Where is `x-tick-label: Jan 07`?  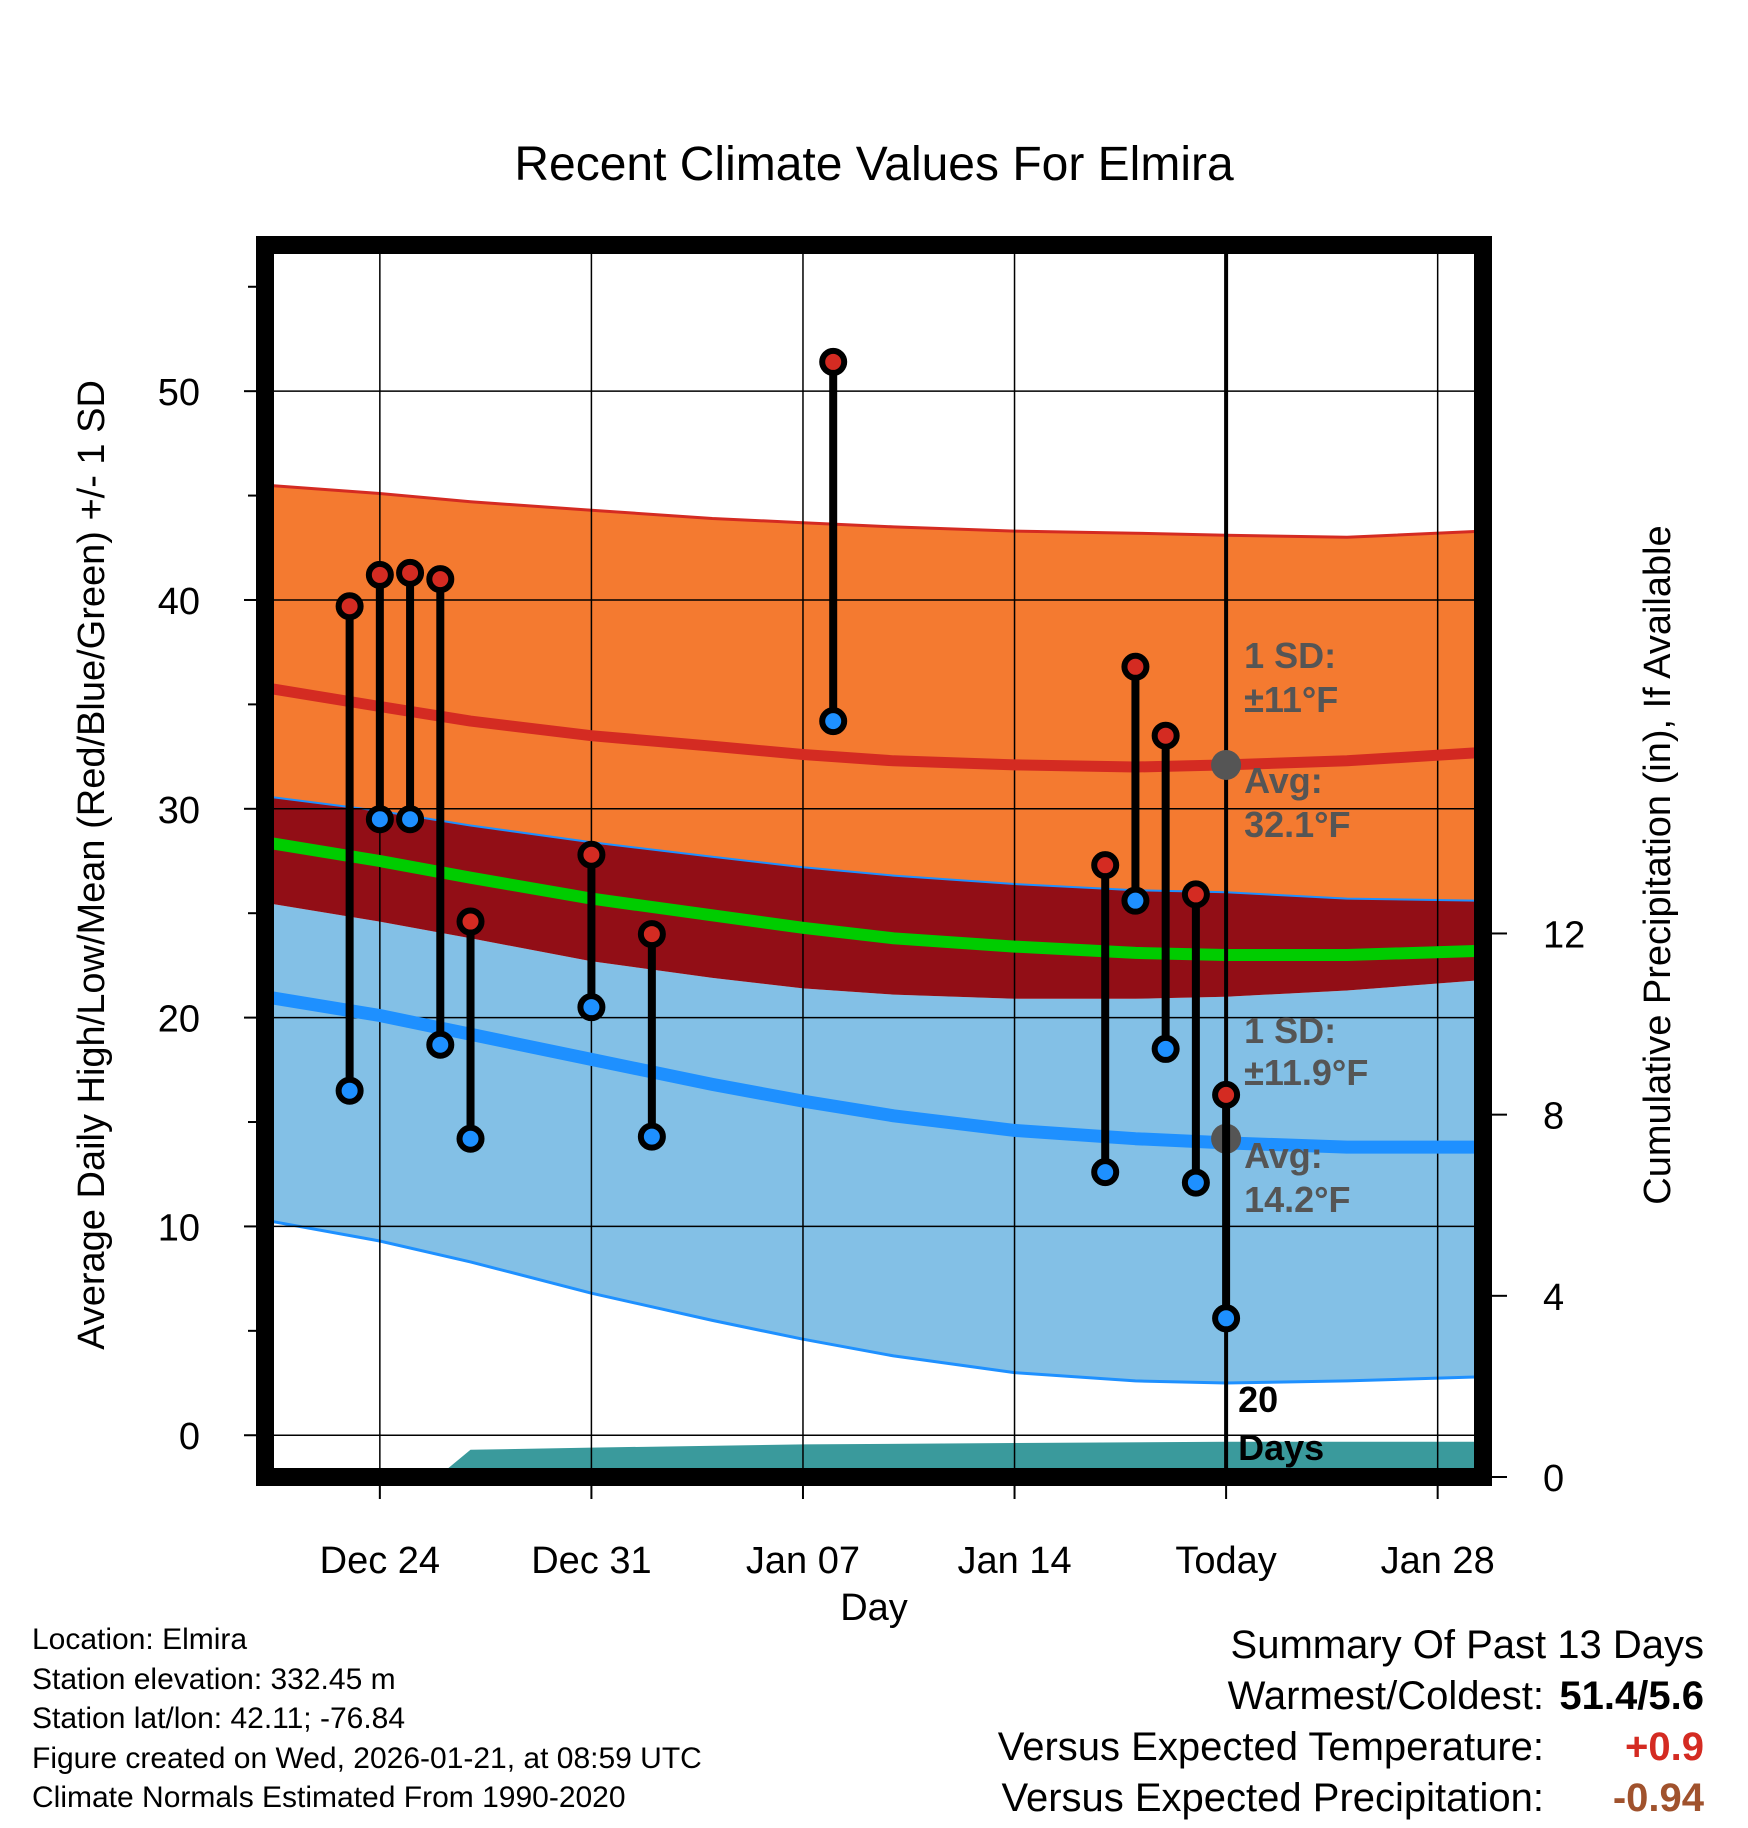
x-tick-label: Jan 07 is located at coordinates (803, 1561).